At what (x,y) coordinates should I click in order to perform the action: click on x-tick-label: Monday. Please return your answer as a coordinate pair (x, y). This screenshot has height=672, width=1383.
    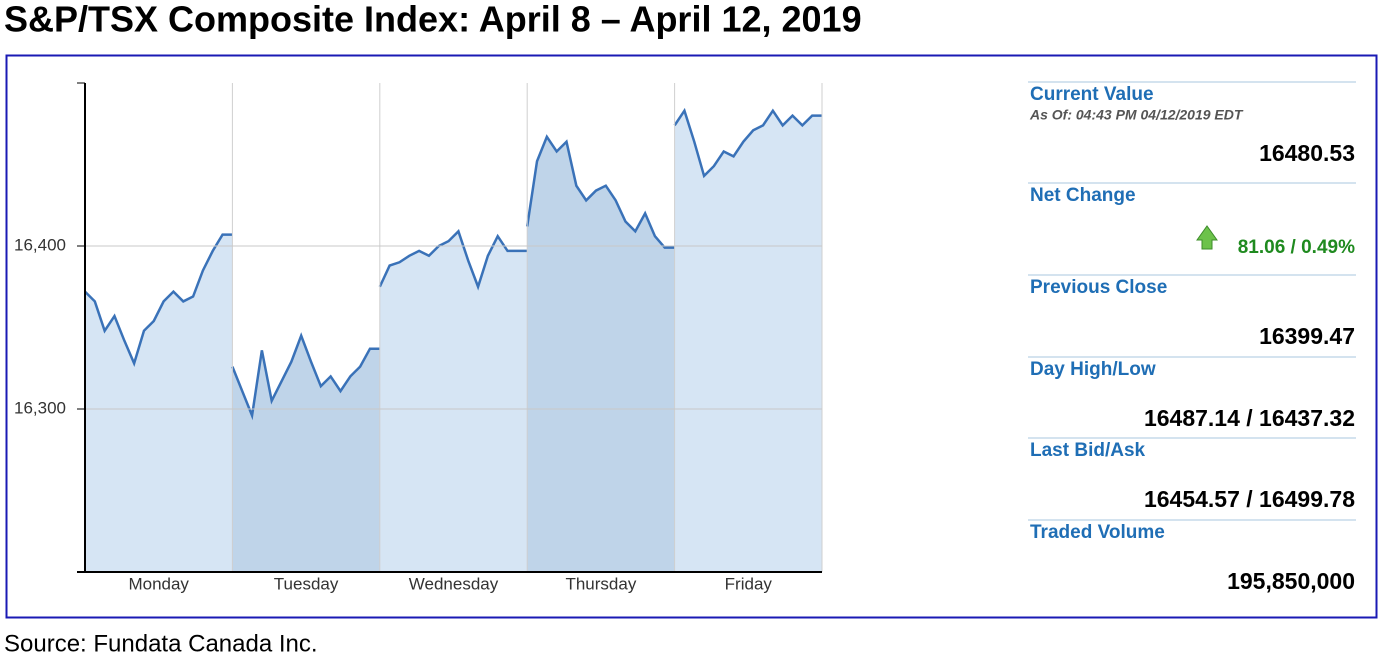
    Looking at the image, I should click on (158, 583).